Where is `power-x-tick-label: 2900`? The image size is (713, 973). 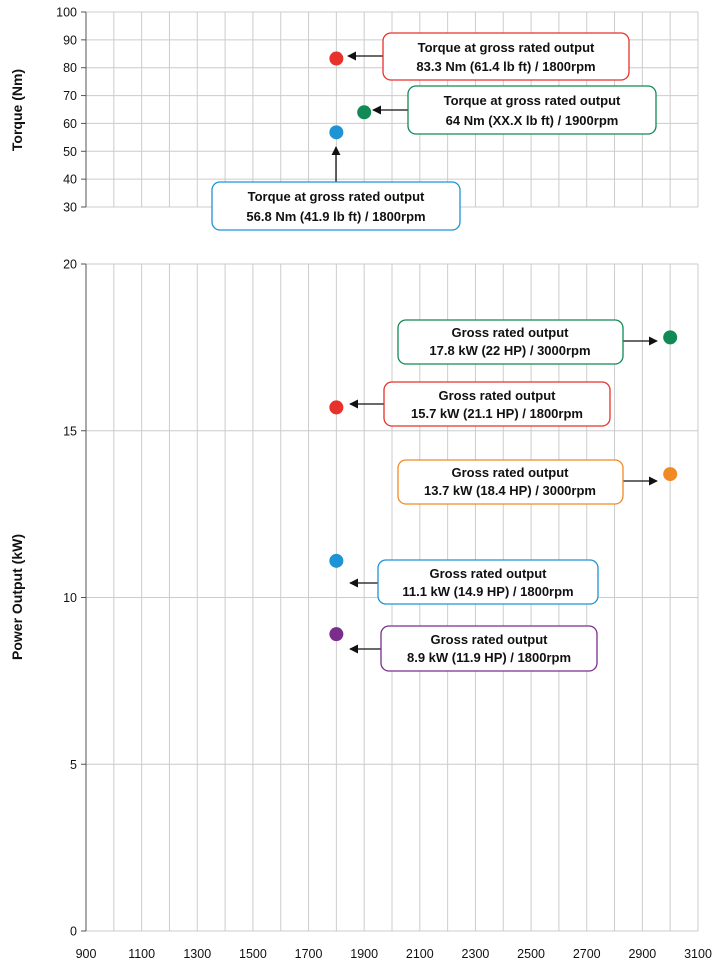
power-x-tick-label: 2900 is located at coordinates (642, 954).